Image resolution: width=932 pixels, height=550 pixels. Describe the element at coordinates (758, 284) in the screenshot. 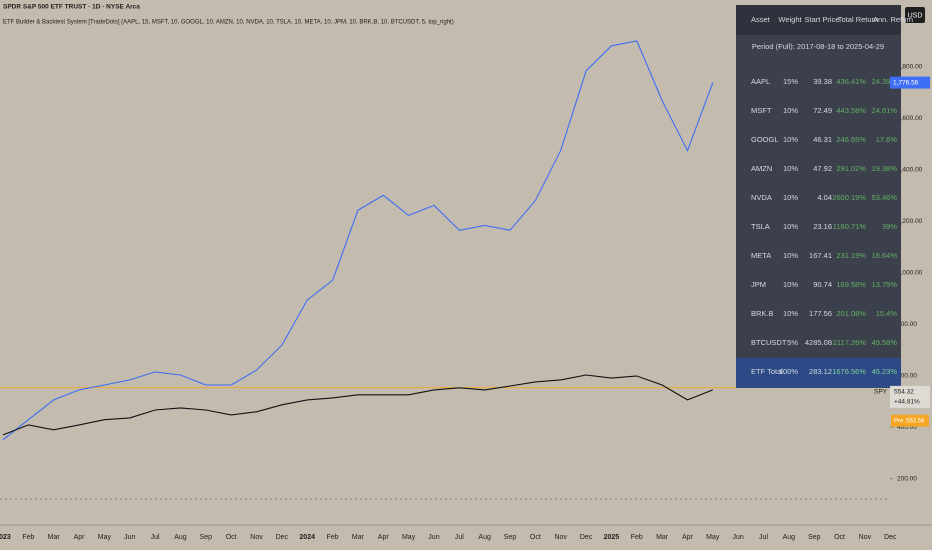

I see `table-cell: JPM` at that location.